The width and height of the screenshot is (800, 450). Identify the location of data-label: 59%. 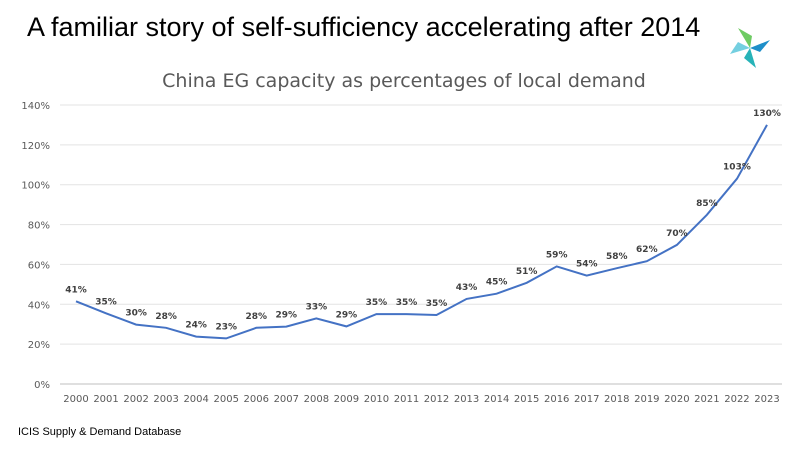
(557, 255).